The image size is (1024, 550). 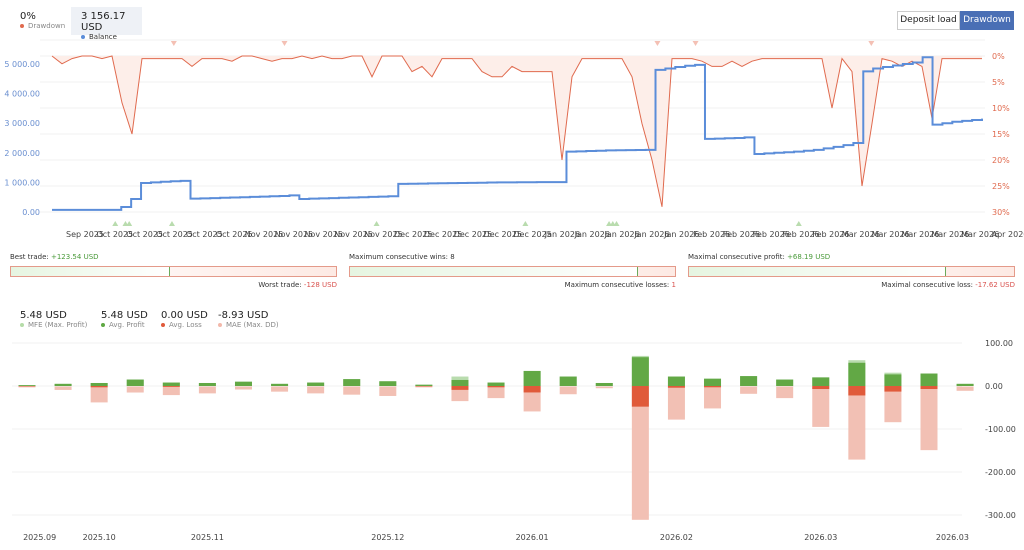 I want to click on avg-loss-label: Avg. Loss, so click(x=185, y=325).